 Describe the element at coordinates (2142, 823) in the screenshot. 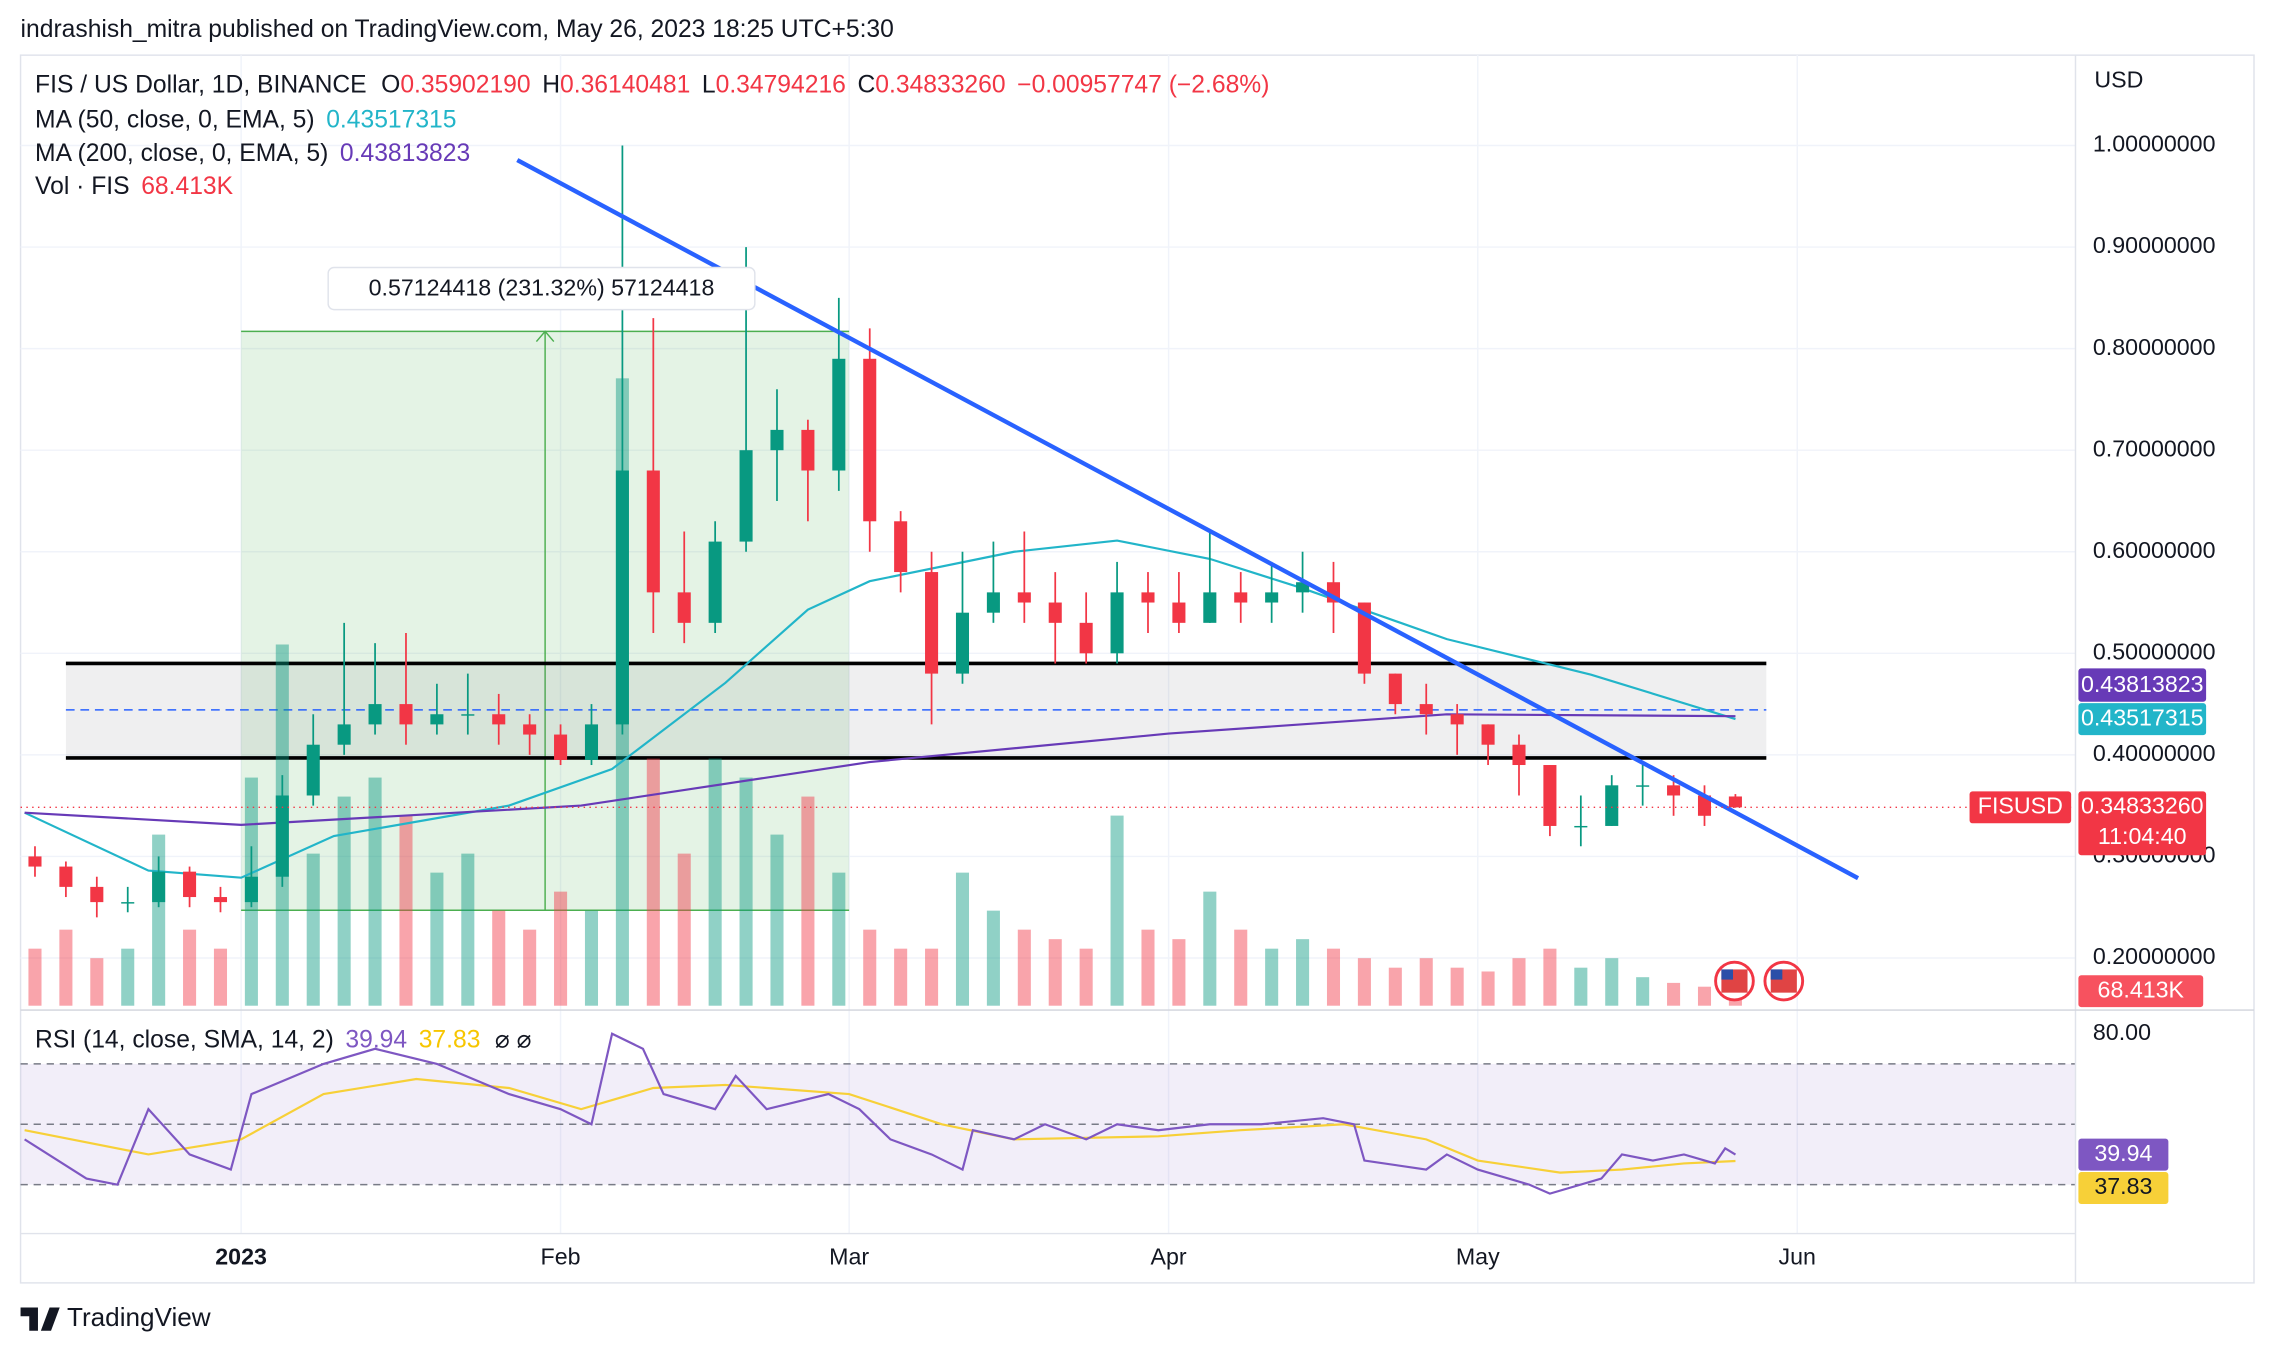

I see `price-tag` at that location.